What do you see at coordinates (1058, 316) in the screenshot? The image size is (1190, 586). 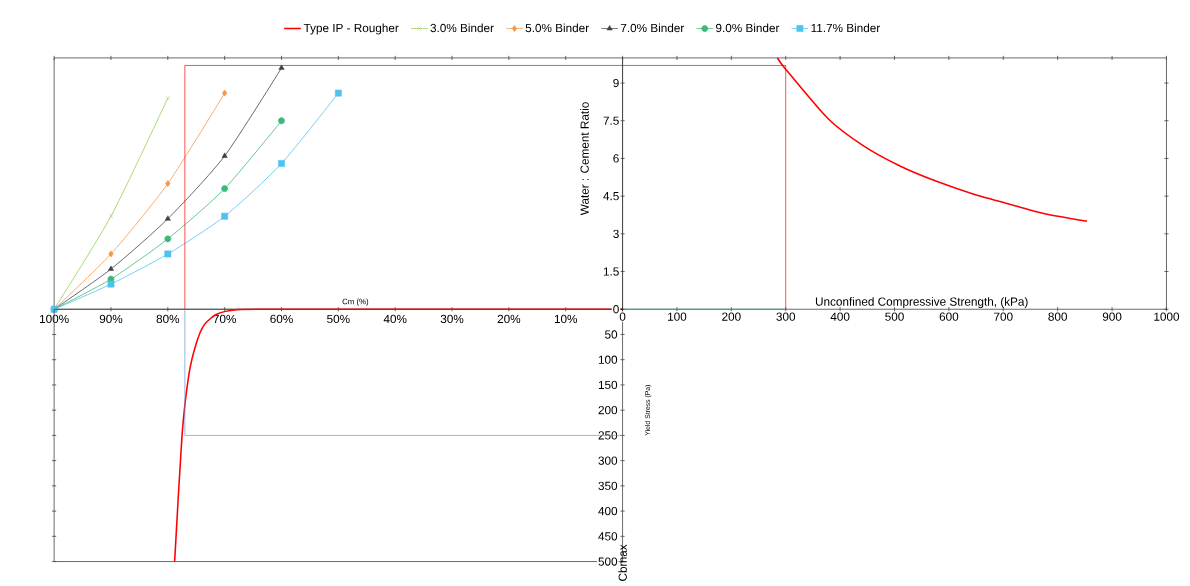 I see `x-tick-label: 800` at bounding box center [1058, 316].